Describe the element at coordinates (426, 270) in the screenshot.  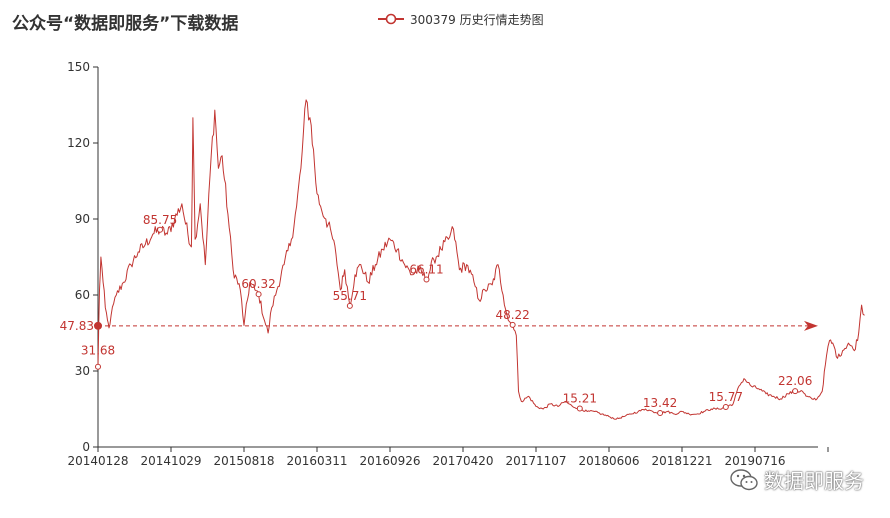
I see `data-label: 66.11` at that location.